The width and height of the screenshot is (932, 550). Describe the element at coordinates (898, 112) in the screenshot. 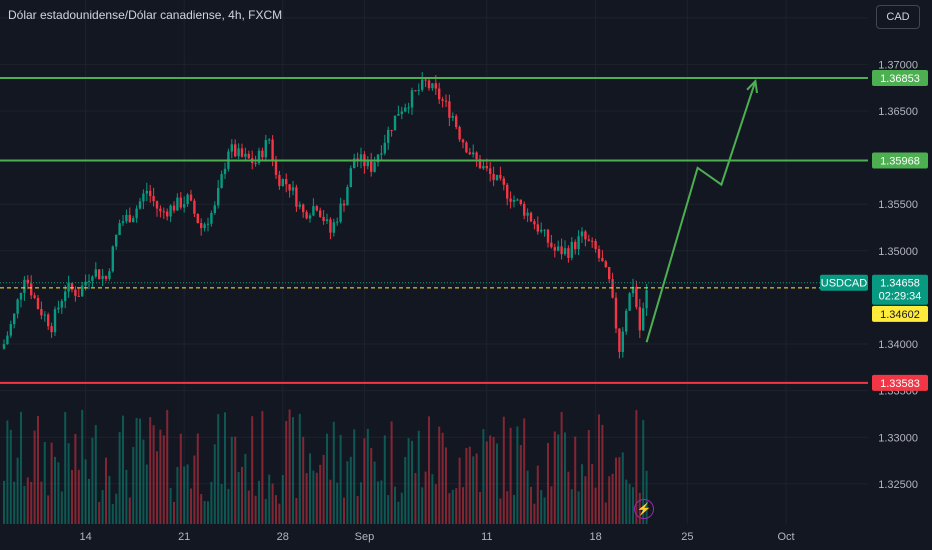

I see `price-axis-tick: 1.36500` at that location.